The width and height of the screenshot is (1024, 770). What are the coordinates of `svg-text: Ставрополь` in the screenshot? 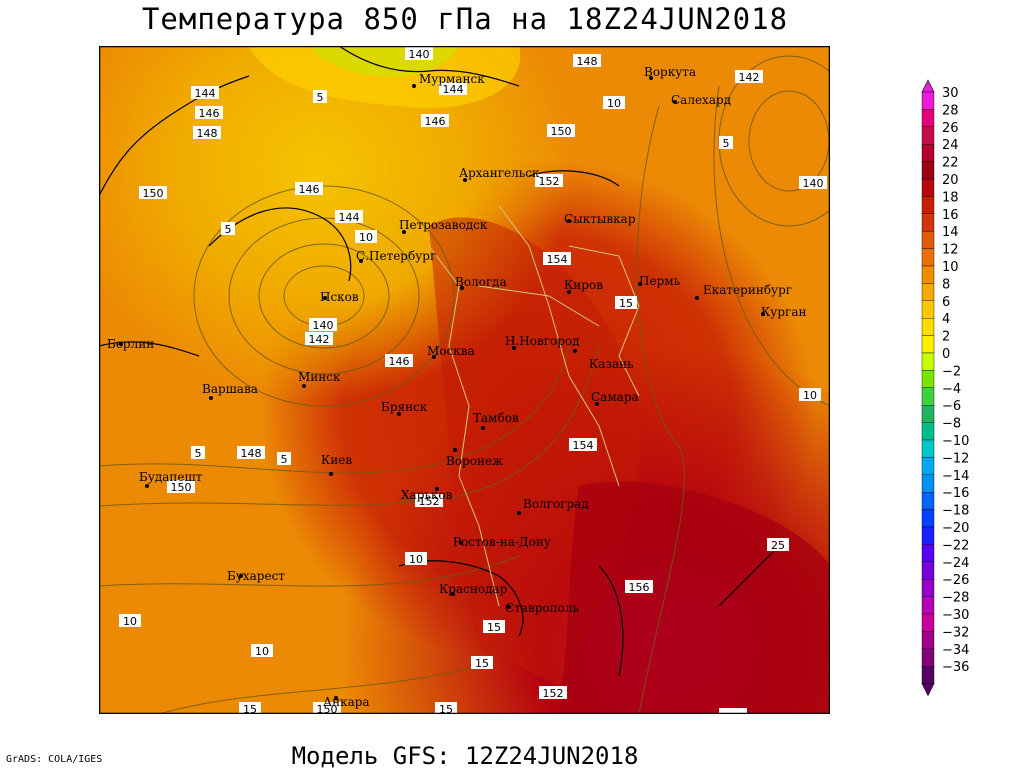 It's located at (542, 608).